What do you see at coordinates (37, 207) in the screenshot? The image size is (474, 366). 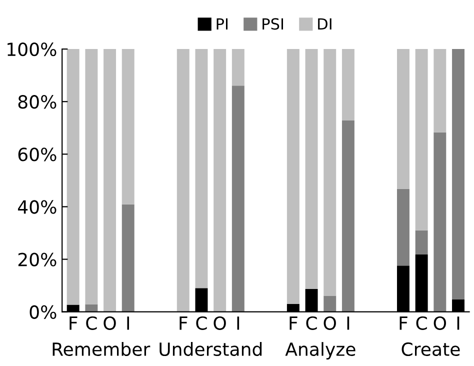 I see `y-tick-label: 40%` at bounding box center [37, 207].